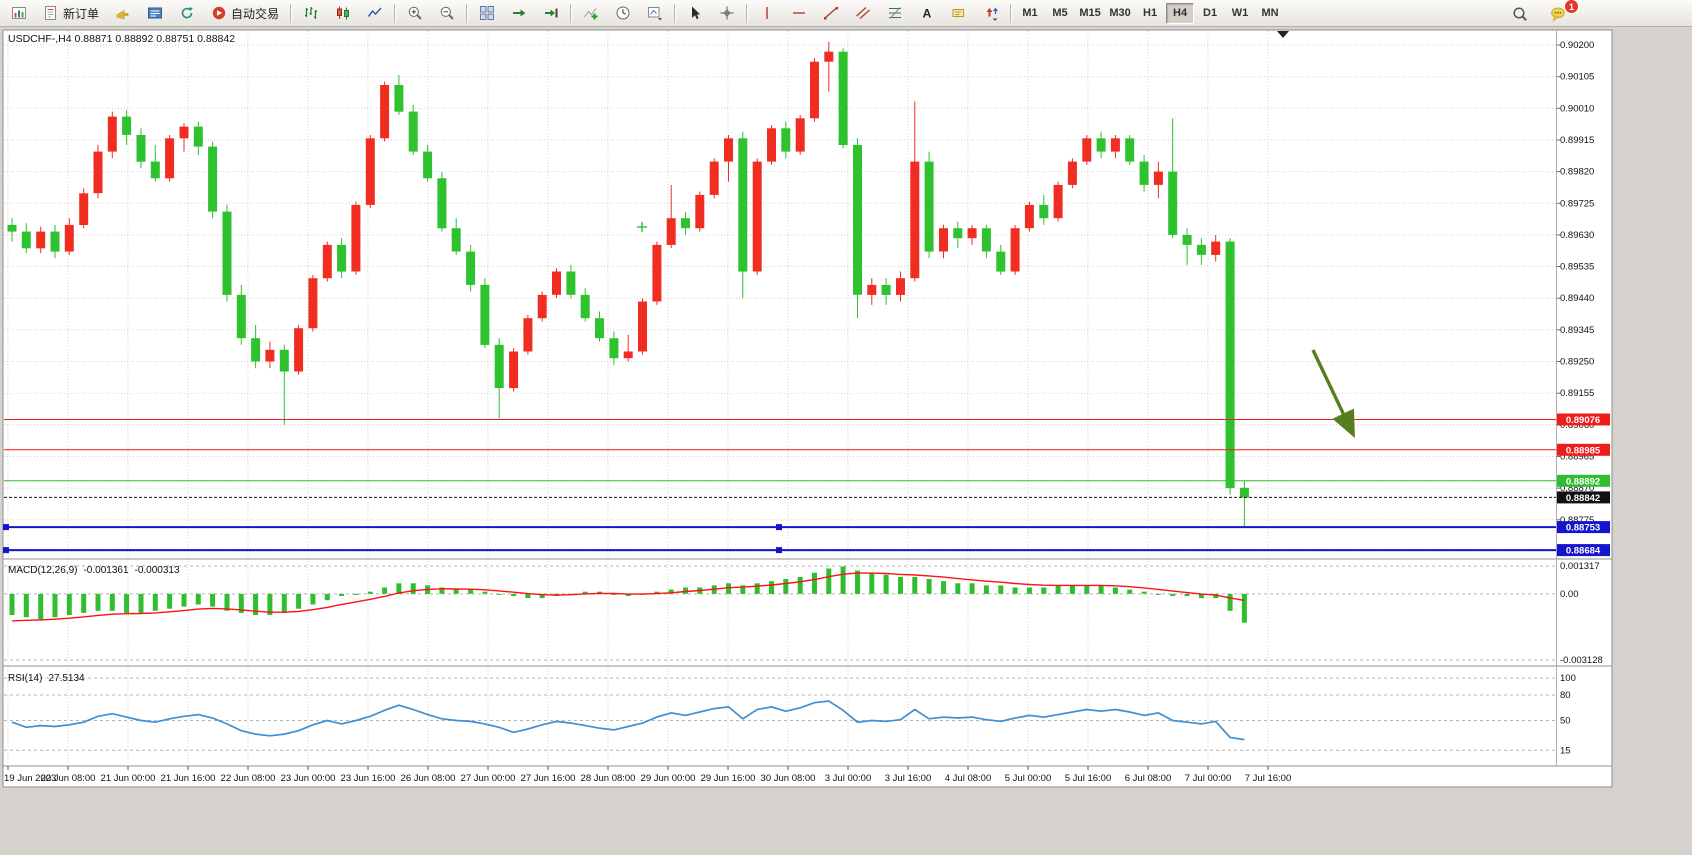 This screenshot has height=855, width=1692. Describe the element at coordinates (1583, 498) in the screenshot. I see `price-label: 0.88842` at that location.